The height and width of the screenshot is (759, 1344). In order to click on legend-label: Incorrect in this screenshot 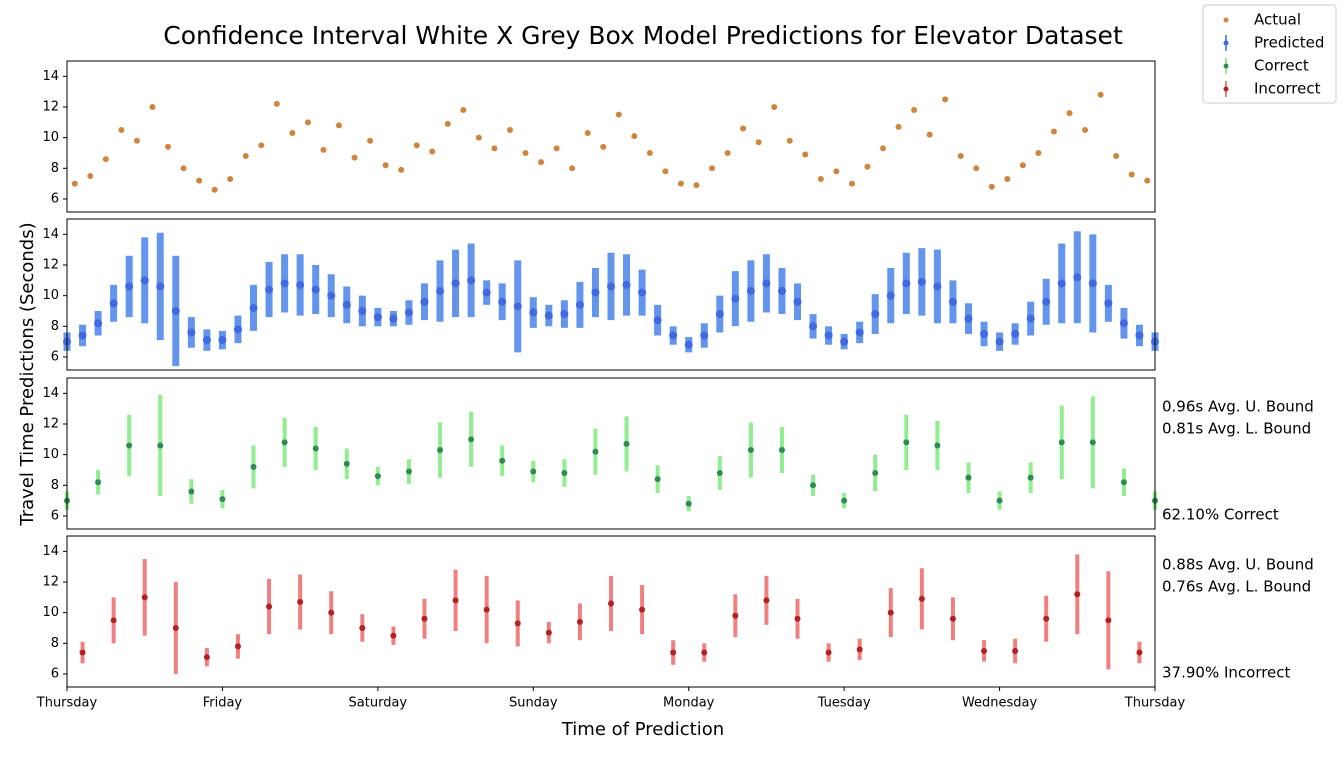, I will do `click(1287, 89)`.